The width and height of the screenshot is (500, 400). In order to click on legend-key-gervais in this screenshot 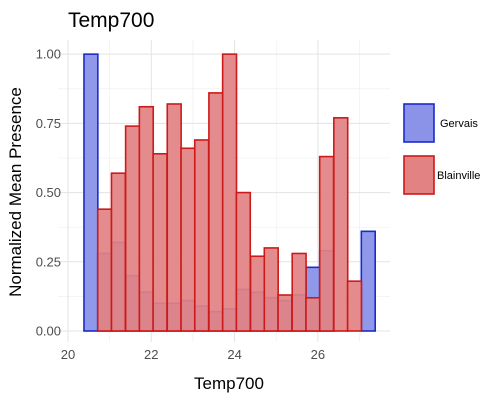, I will do `click(419, 123)`.